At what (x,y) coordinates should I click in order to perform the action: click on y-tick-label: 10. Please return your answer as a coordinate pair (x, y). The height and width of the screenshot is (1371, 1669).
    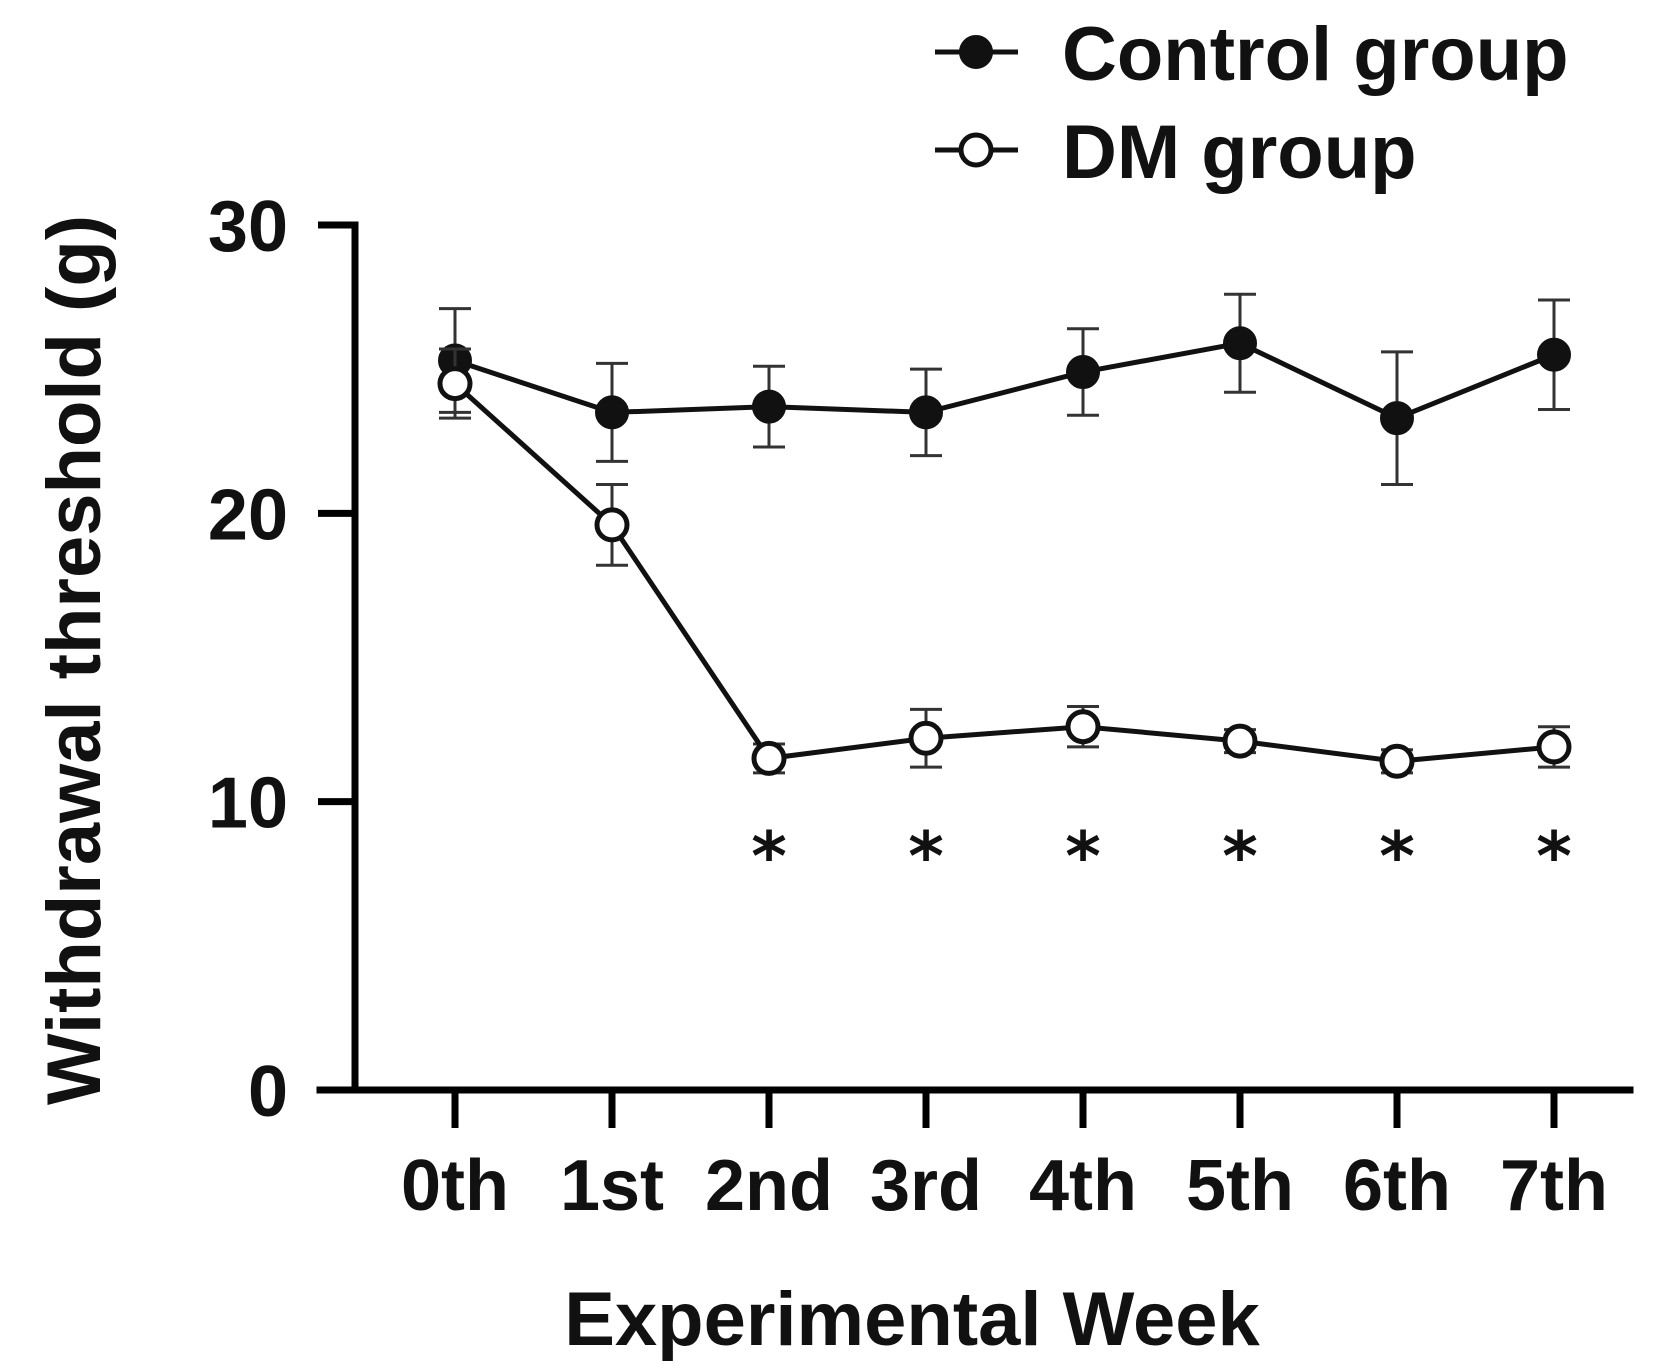
    Looking at the image, I should click on (248, 804).